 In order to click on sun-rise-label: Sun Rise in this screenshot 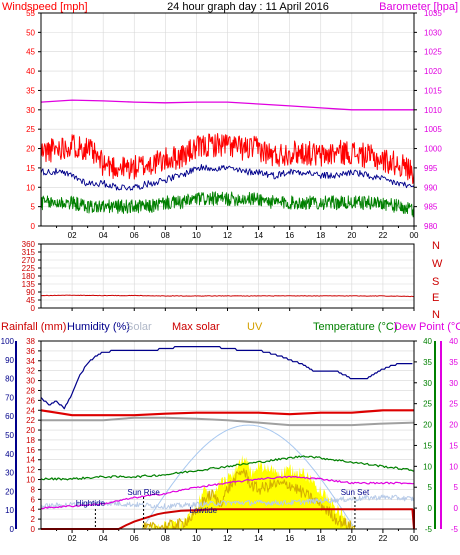, I will do `click(143, 492)`.